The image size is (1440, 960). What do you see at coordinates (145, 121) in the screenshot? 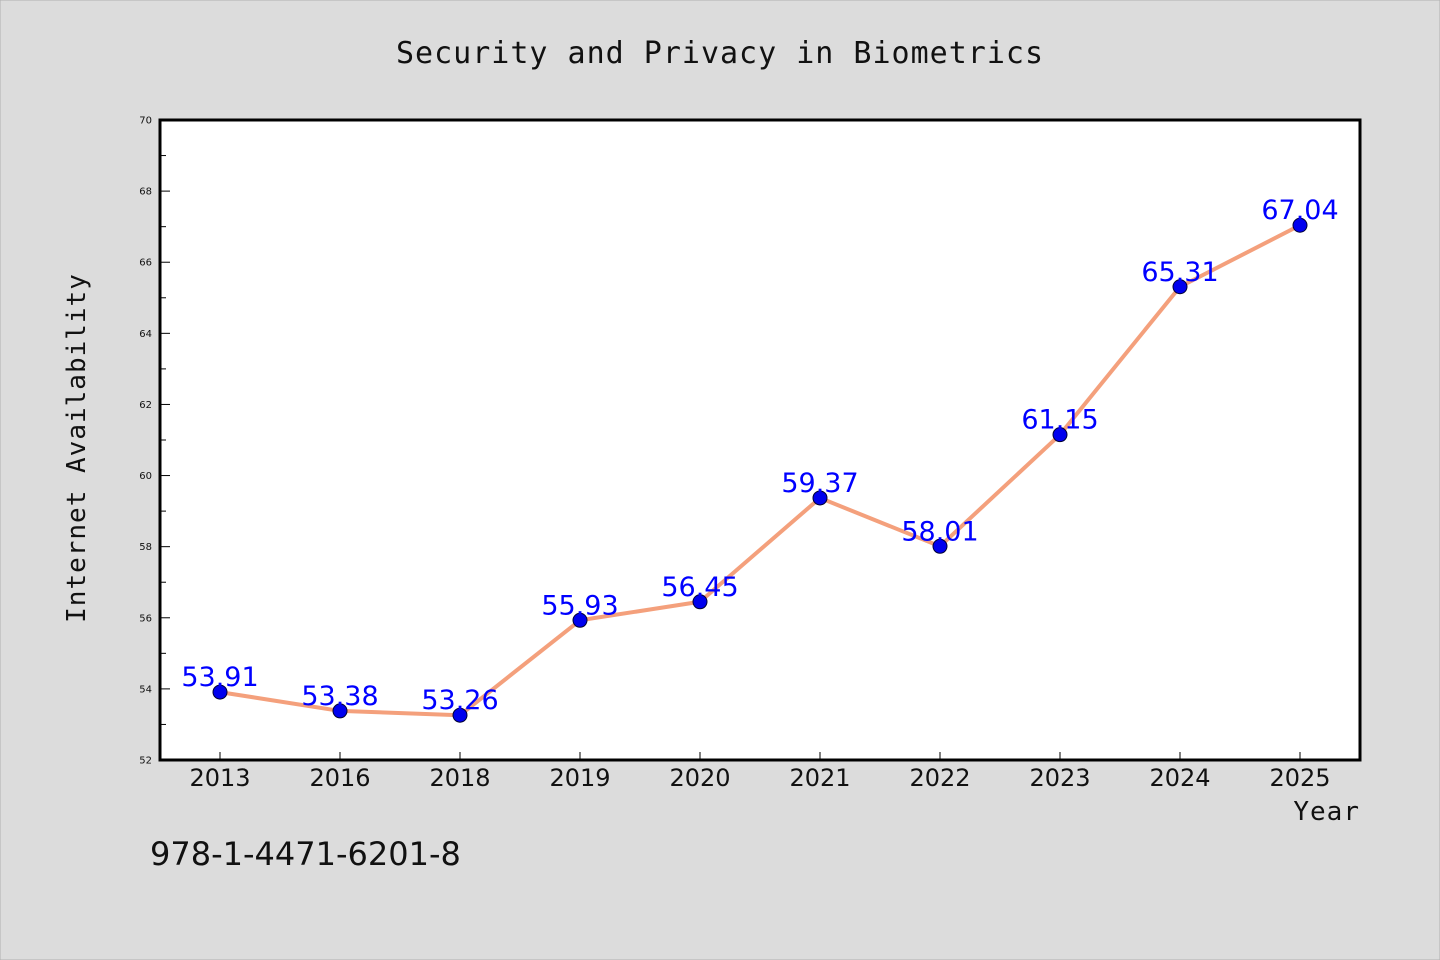
I see `y-tick-label: 70` at bounding box center [145, 121].